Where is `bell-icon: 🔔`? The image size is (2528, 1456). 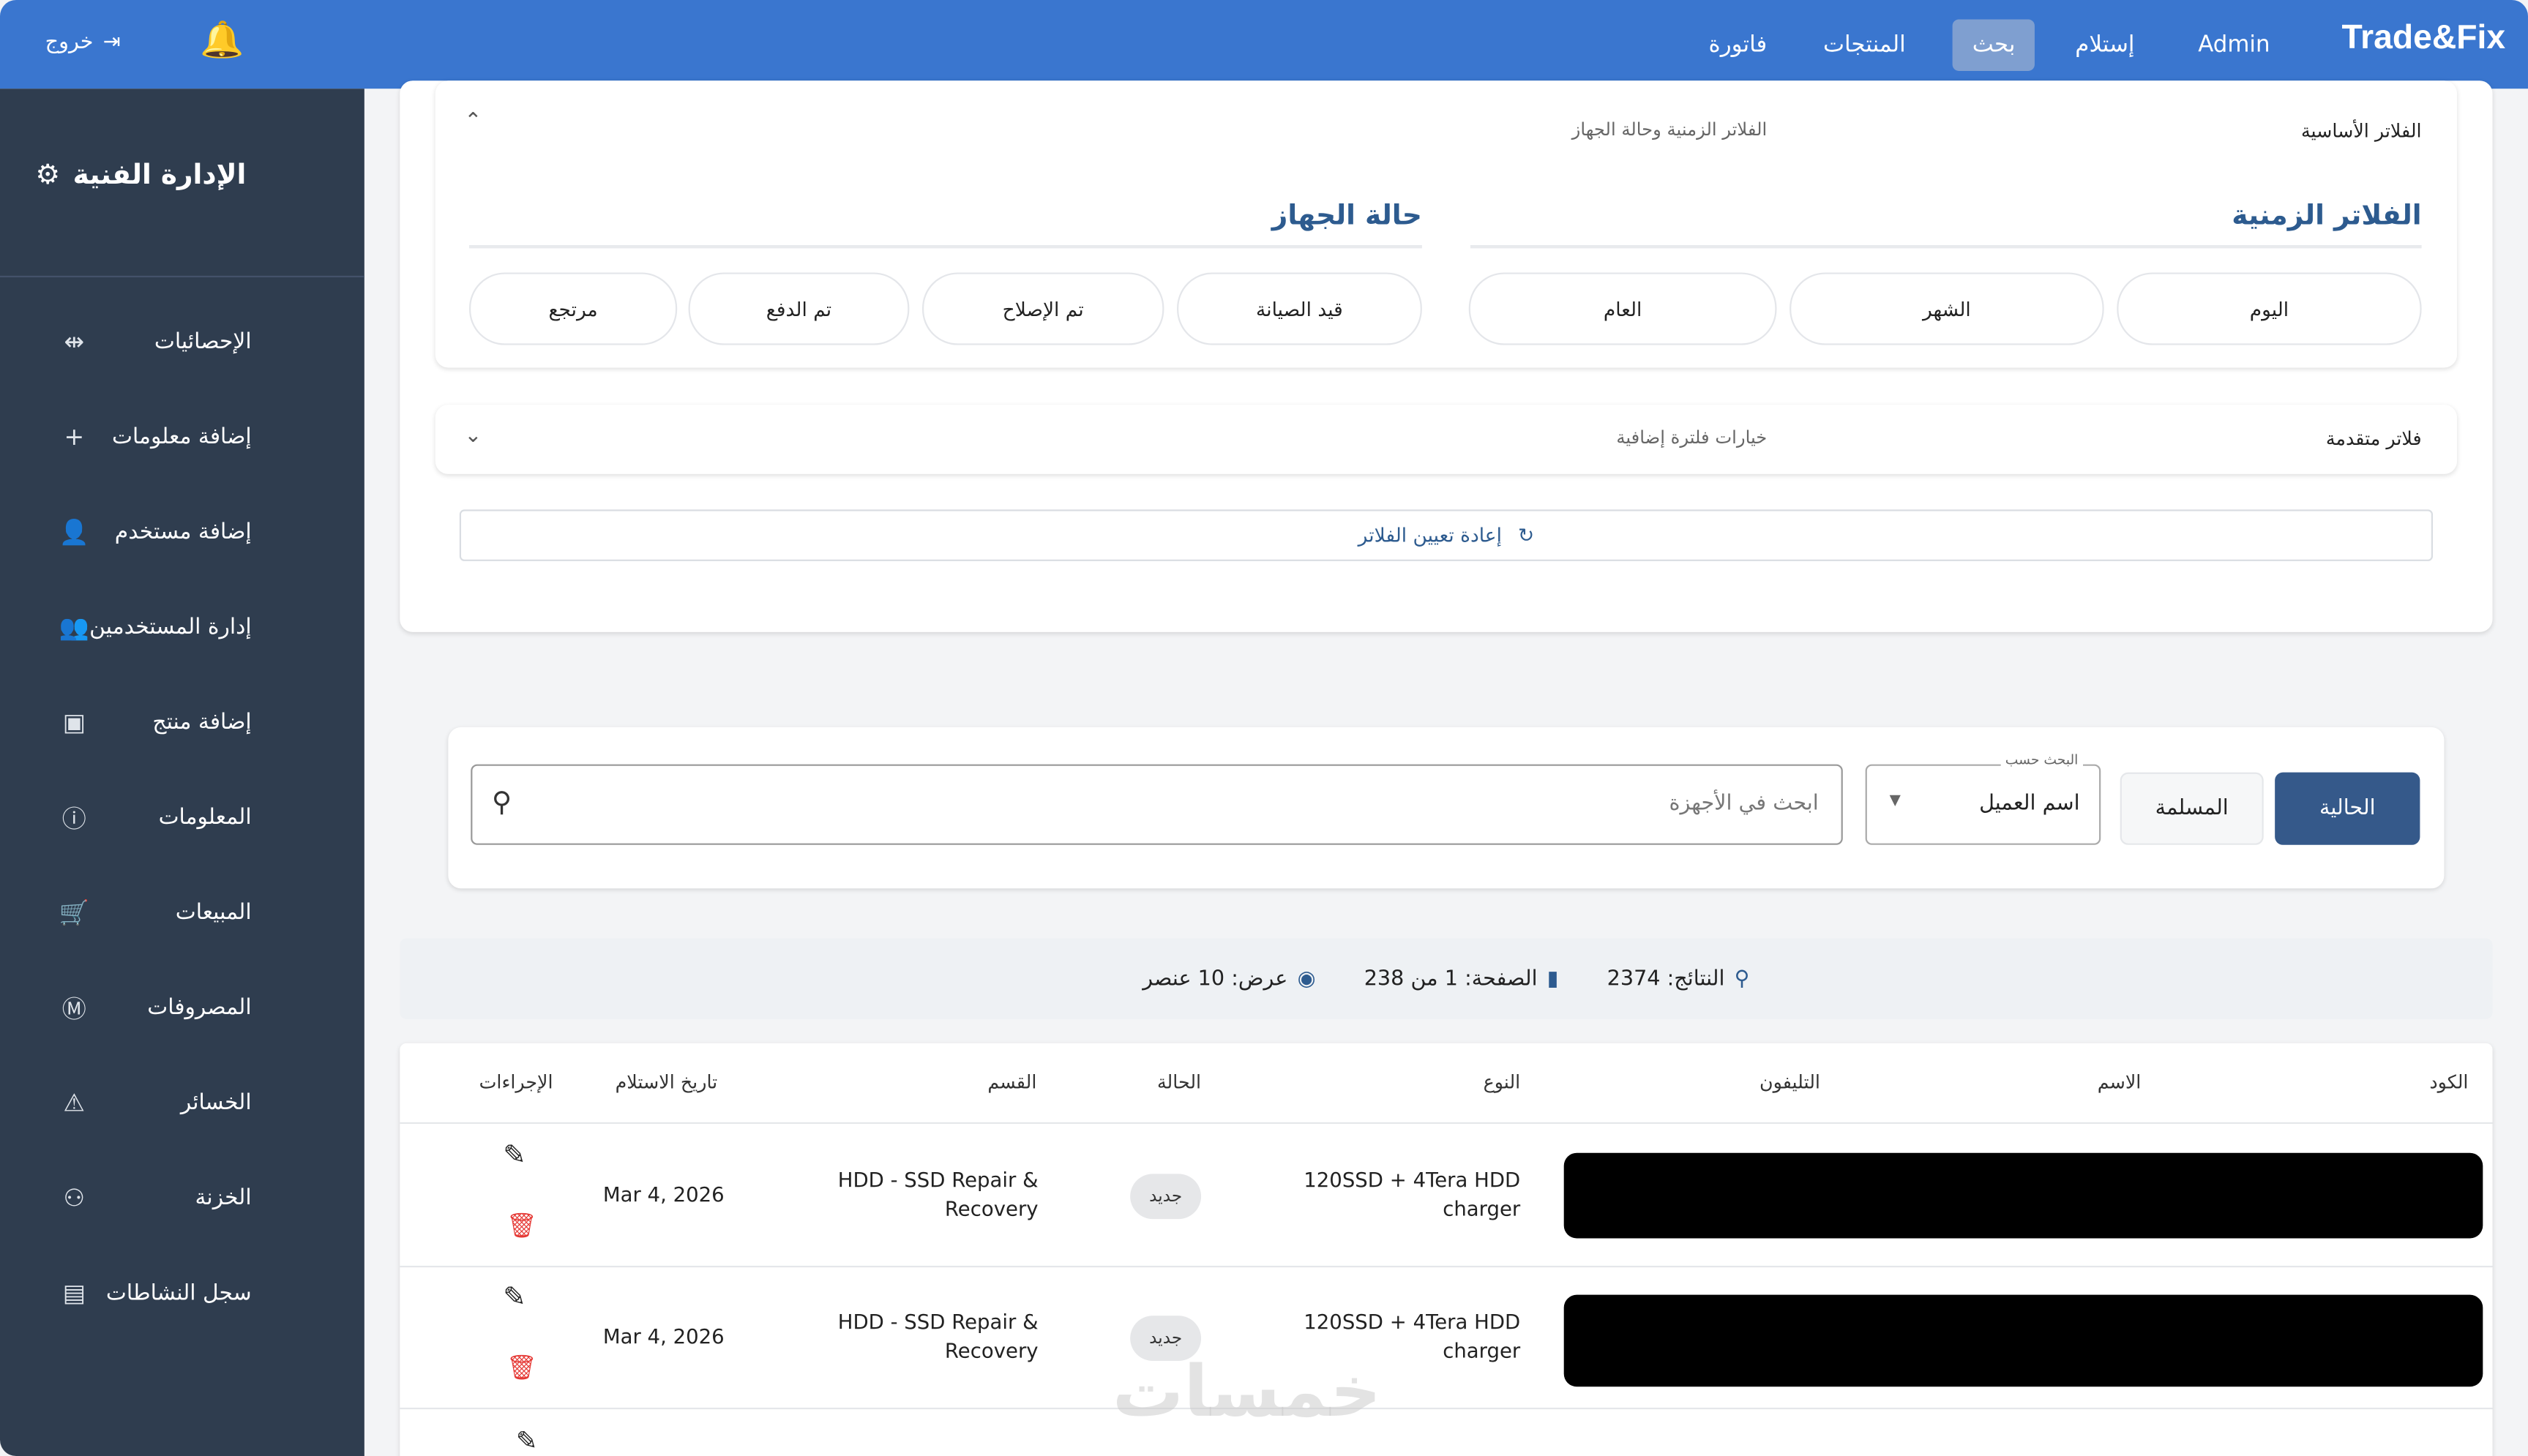
bell-icon: 🔔 is located at coordinates (222, 41).